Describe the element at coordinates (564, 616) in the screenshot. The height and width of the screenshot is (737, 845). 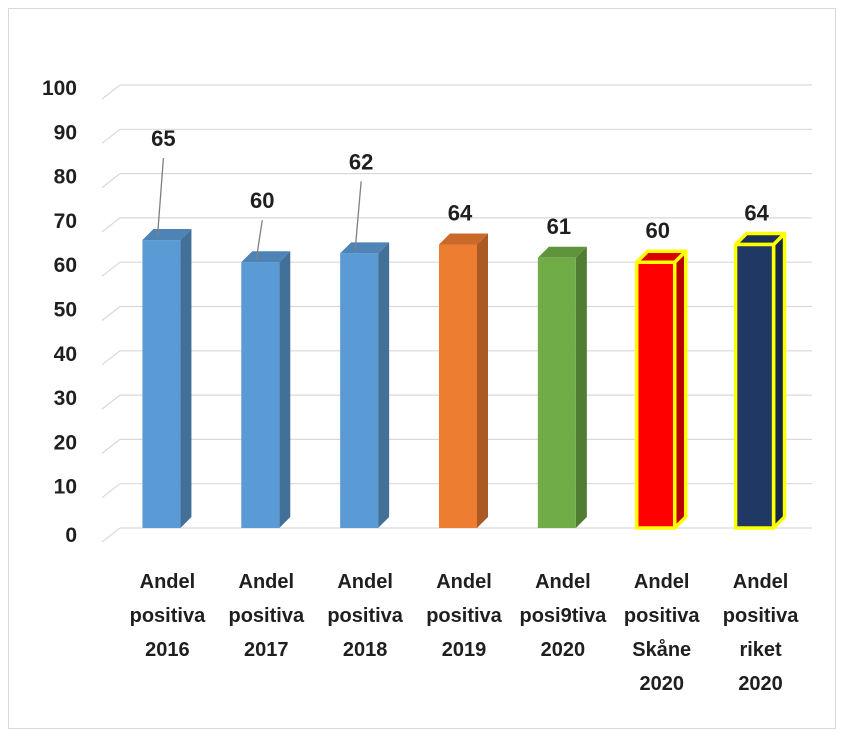
I see `x-tick-label: Andel posi9tiva 2020` at that location.